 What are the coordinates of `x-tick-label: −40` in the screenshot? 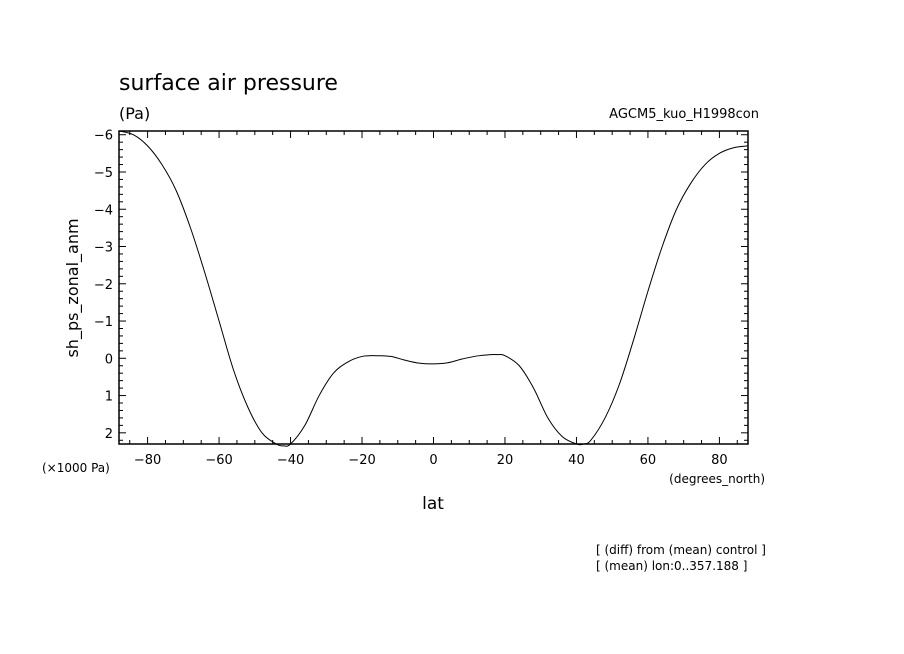 It's located at (290, 460).